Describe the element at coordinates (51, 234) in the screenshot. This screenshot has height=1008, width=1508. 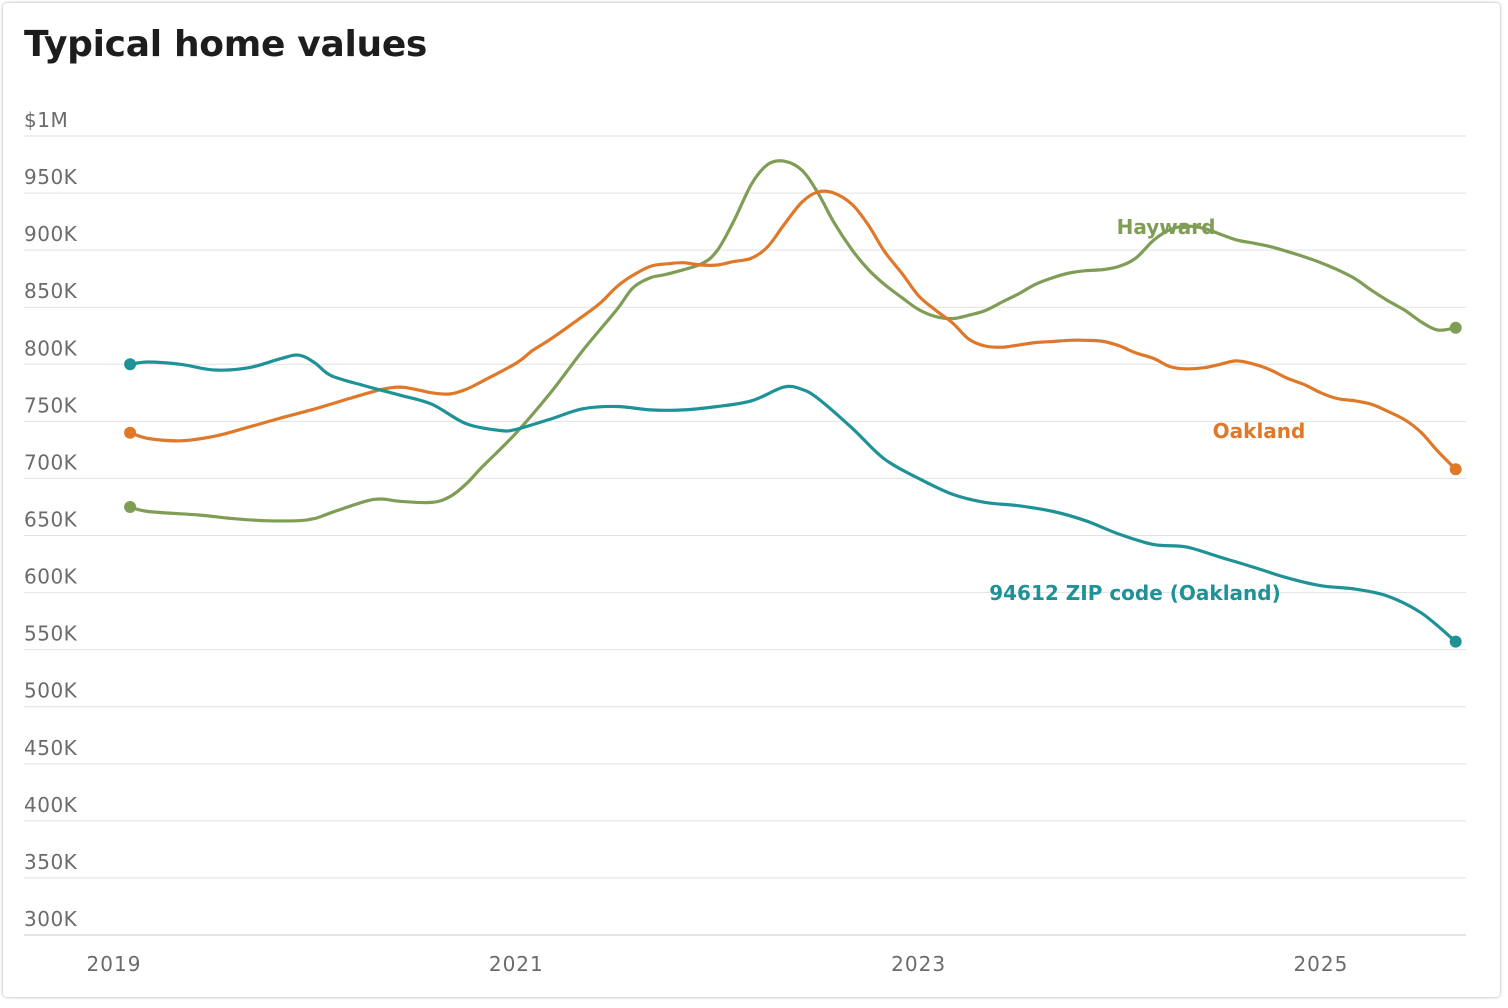
I see `y-tick-label: 900K` at that location.